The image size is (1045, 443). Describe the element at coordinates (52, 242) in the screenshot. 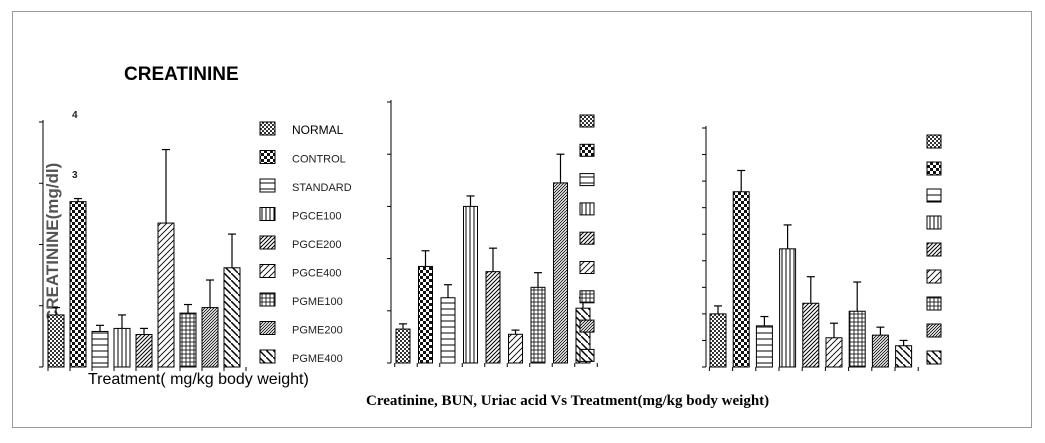

I see `y-axis-label: CREATININE(mg/dl)` at that location.